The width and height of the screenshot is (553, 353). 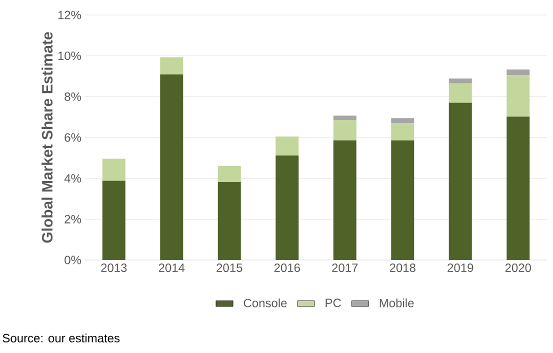 What do you see at coordinates (47, 137) in the screenshot?
I see `y-axis-title: Global Market Share Estimate` at bounding box center [47, 137].